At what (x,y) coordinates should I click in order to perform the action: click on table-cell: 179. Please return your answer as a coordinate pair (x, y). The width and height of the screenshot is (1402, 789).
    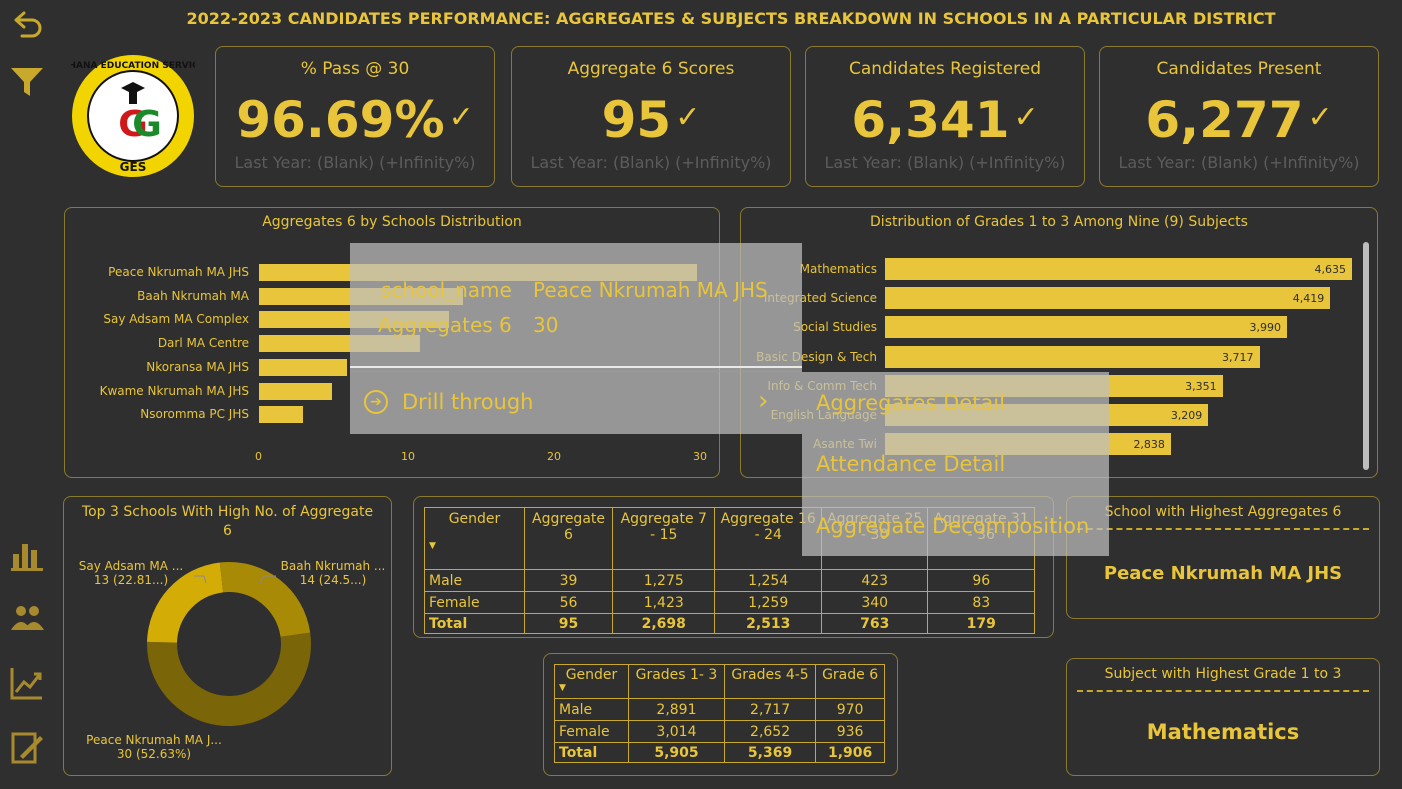
    Looking at the image, I should click on (981, 623).